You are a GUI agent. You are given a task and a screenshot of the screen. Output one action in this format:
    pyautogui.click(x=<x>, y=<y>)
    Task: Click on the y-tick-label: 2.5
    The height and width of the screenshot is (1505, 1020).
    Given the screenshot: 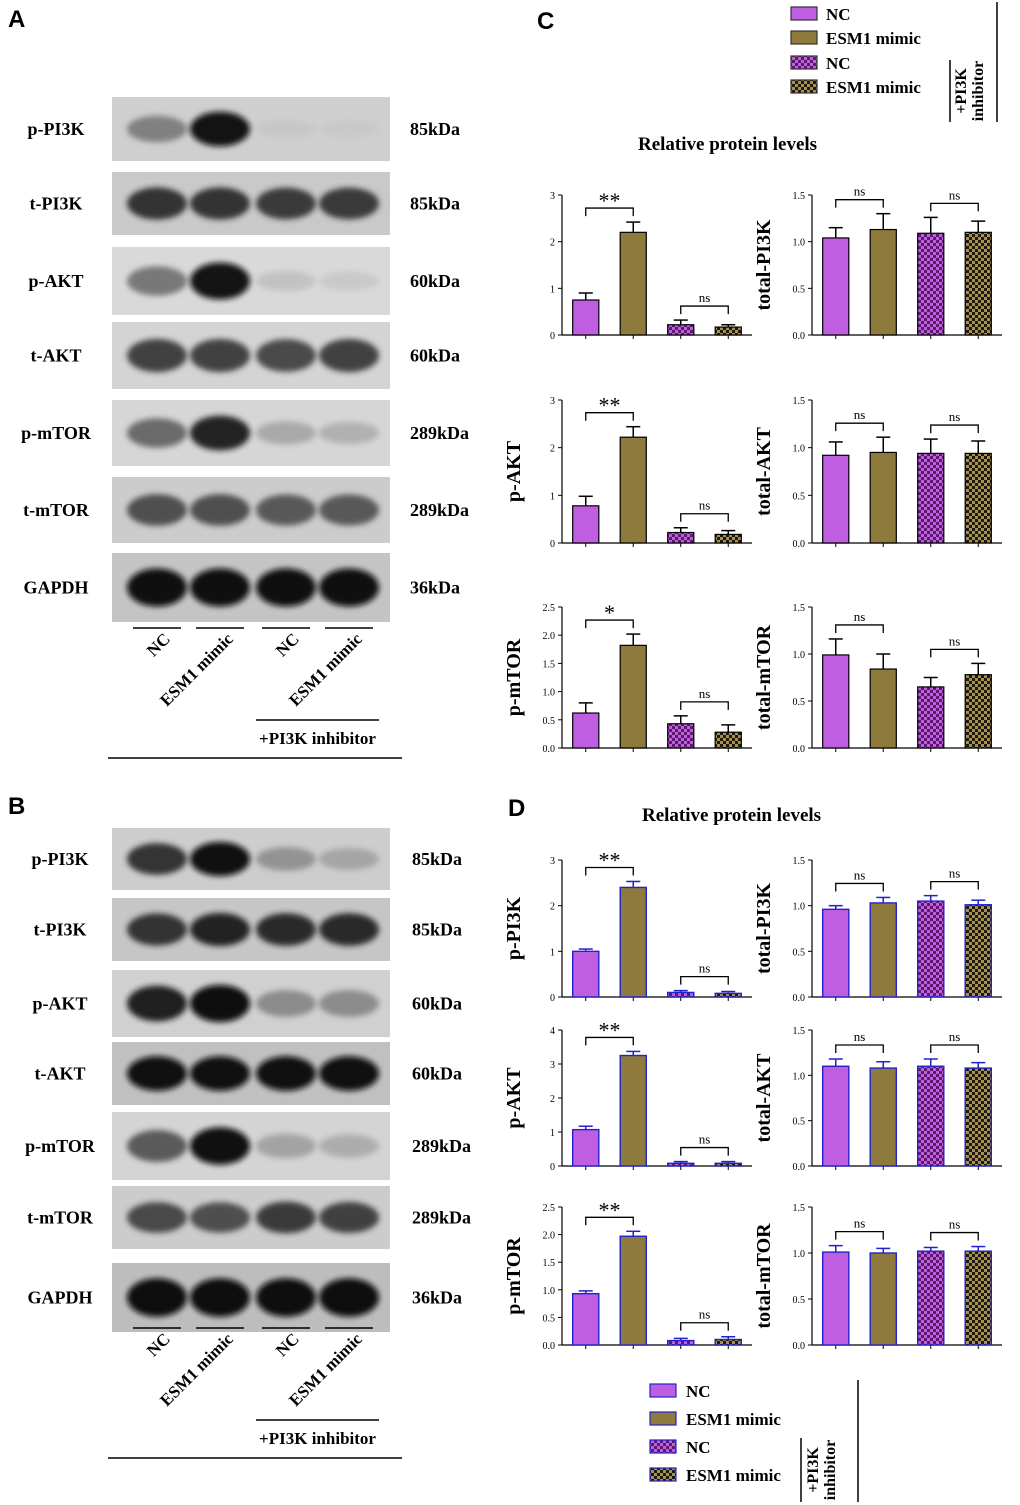 What is the action you would take?
    pyautogui.click(x=549, y=1208)
    